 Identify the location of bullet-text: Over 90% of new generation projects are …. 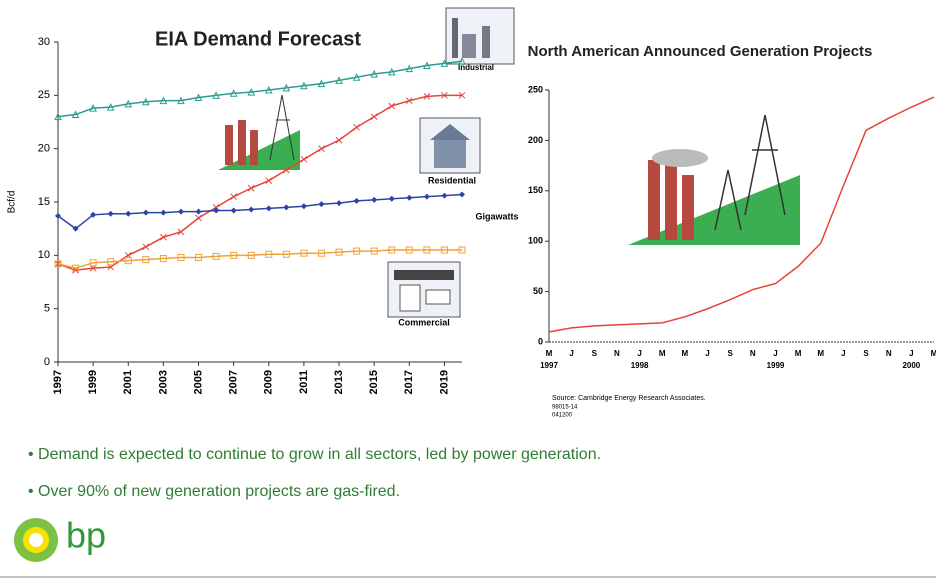
(219, 491).